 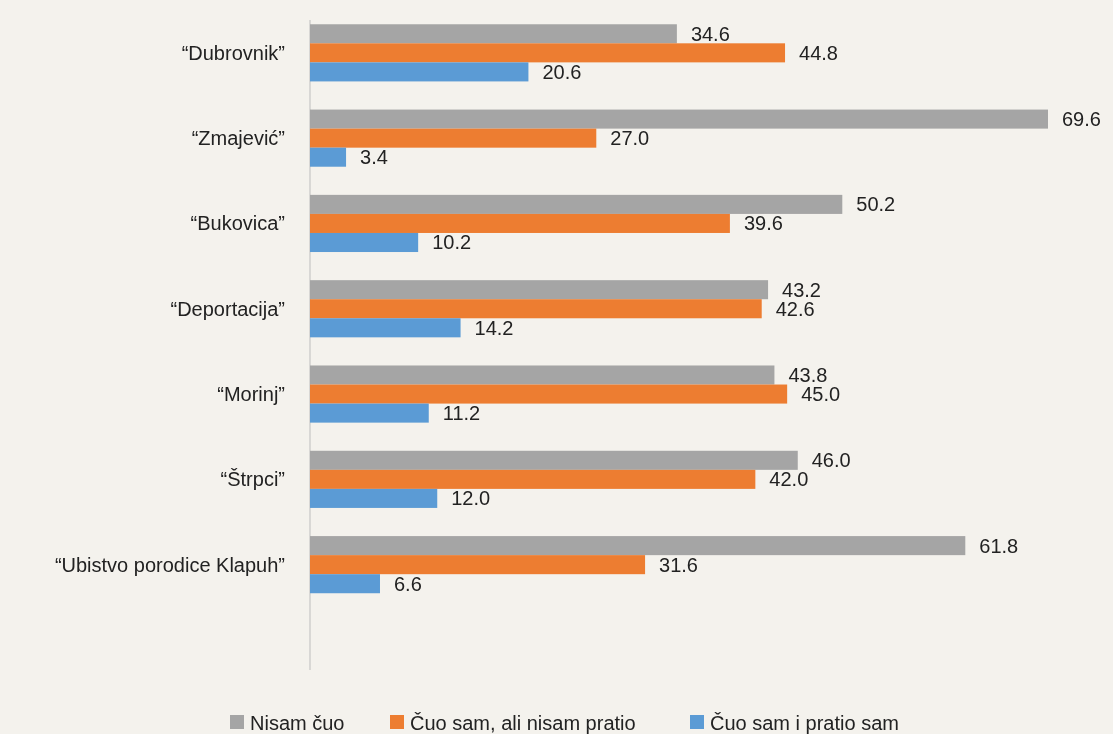 I want to click on data-label: 10.2, so click(x=452, y=242).